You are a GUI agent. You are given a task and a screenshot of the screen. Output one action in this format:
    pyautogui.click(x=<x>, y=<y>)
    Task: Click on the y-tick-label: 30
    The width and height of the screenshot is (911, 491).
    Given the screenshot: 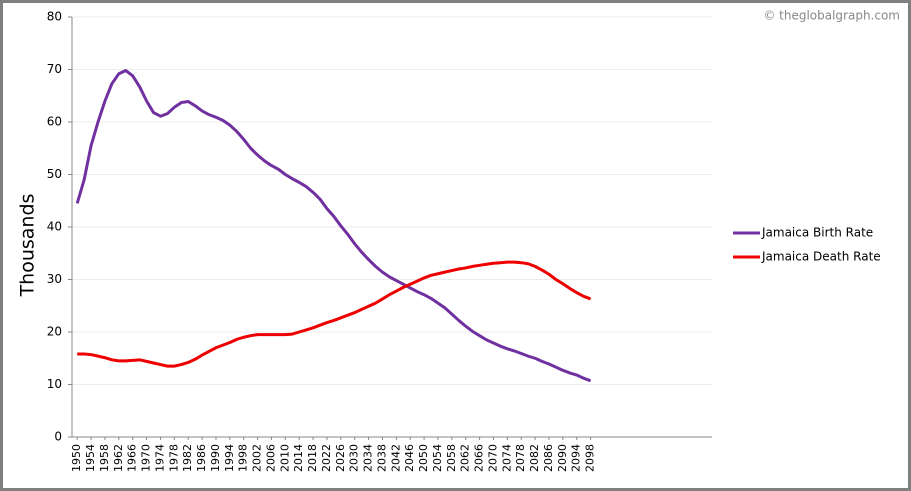 What is the action you would take?
    pyautogui.click(x=54, y=279)
    